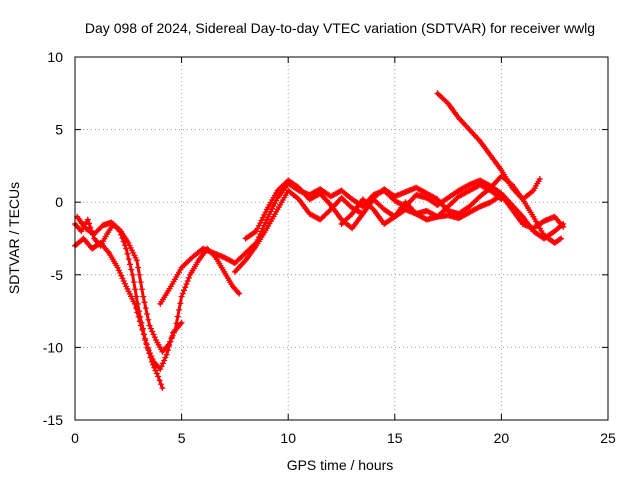 The width and height of the screenshot is (640, 480). I want to click on y-tick-label: 0, so click(59, 202).